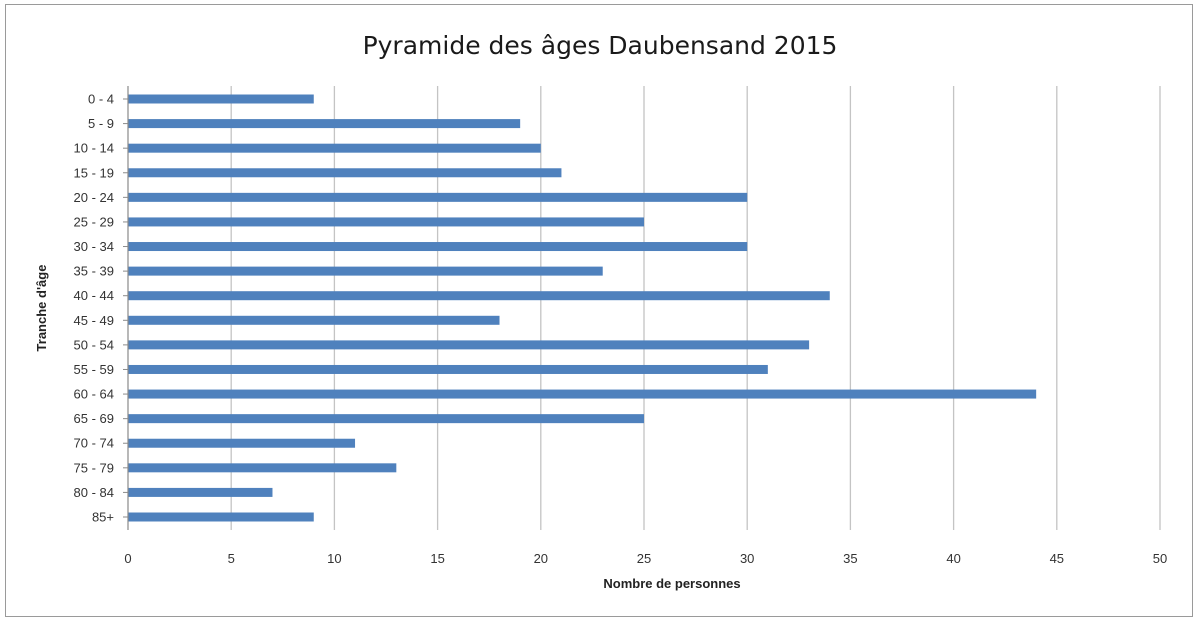 This screenshot has width=1200, height=623. What do you see at coordinates (94, 246) in the screenshot?
I see `y-tick-label: 30 - 34` at bounding box center [94, 246].